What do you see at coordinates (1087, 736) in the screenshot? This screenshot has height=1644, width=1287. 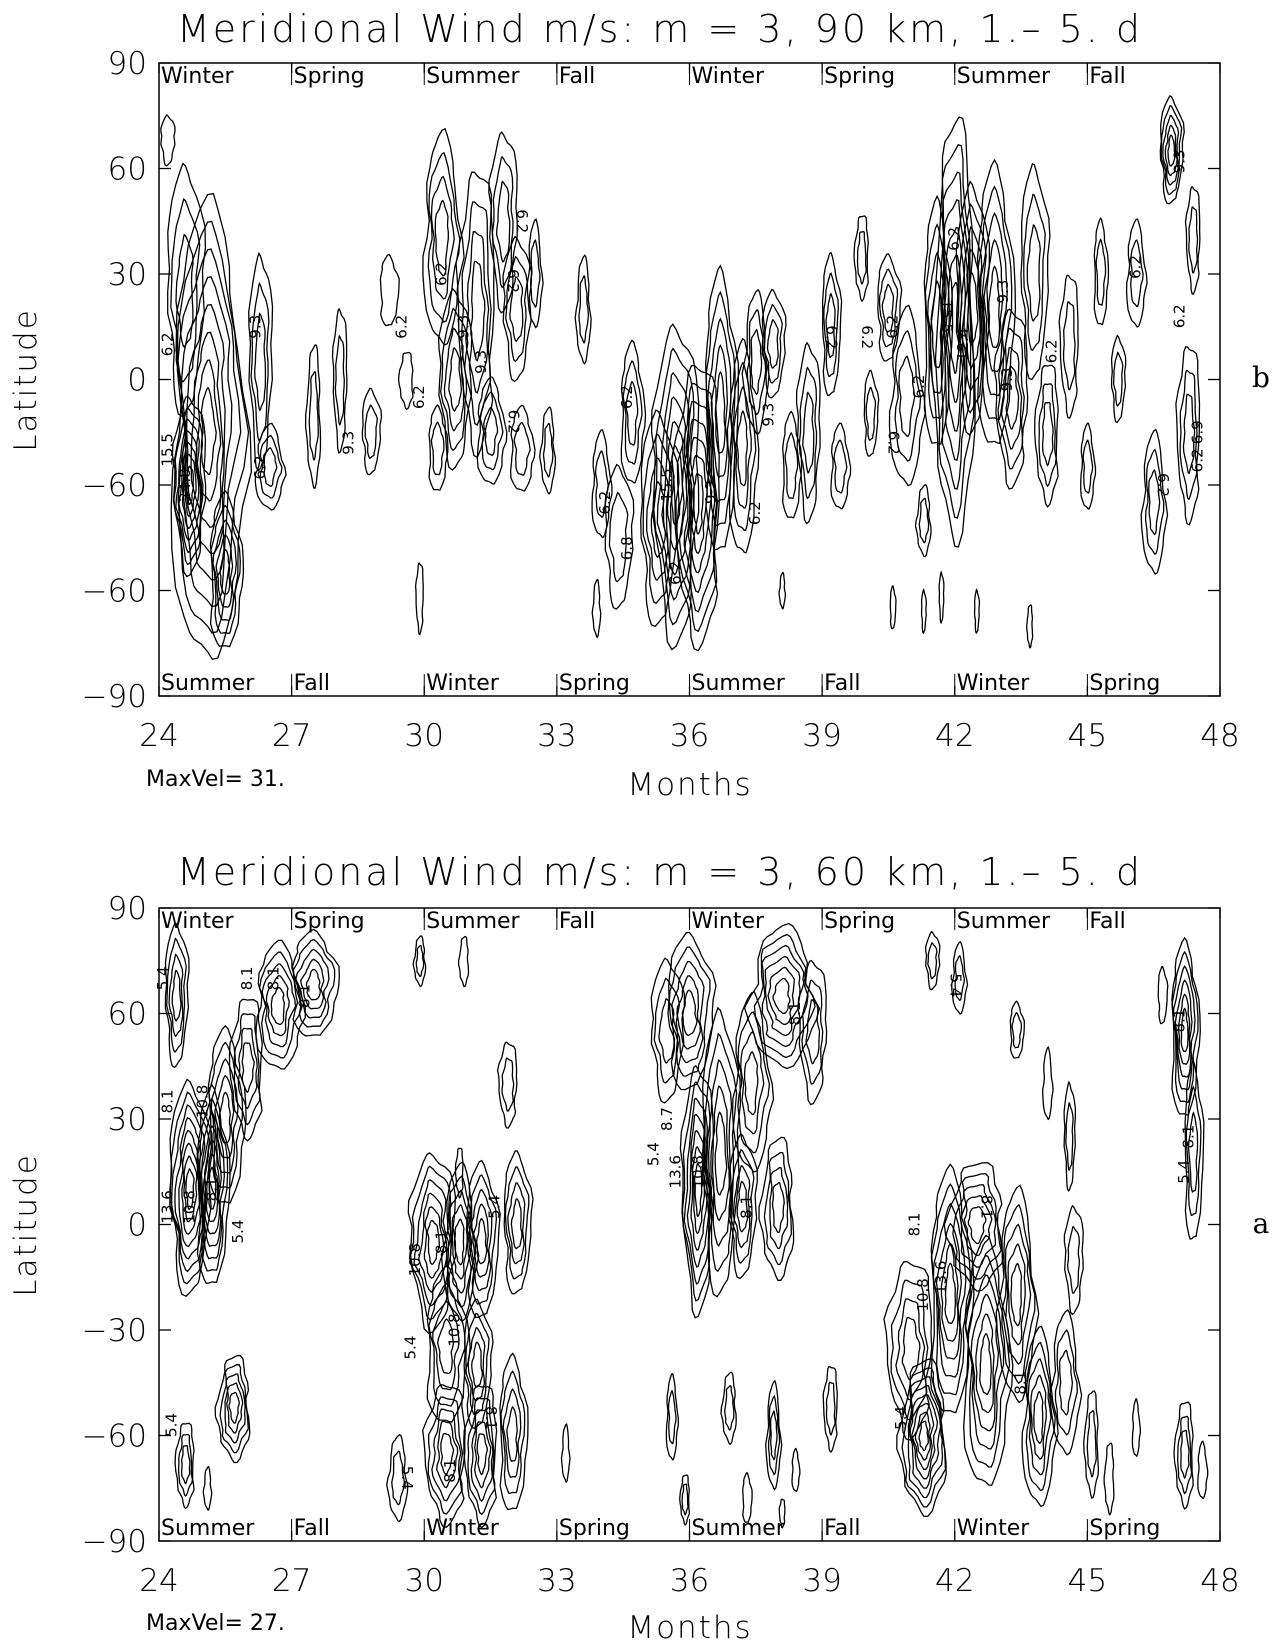 I see `x-tick-label: 45` at bounding box center [1087, 736].